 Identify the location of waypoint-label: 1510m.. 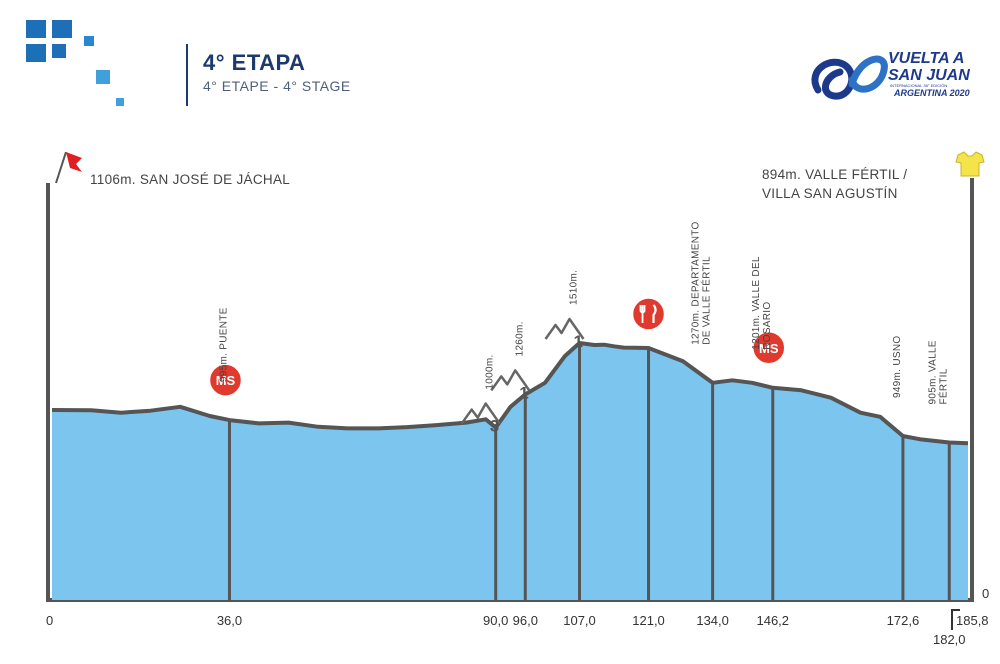
(574, 287).